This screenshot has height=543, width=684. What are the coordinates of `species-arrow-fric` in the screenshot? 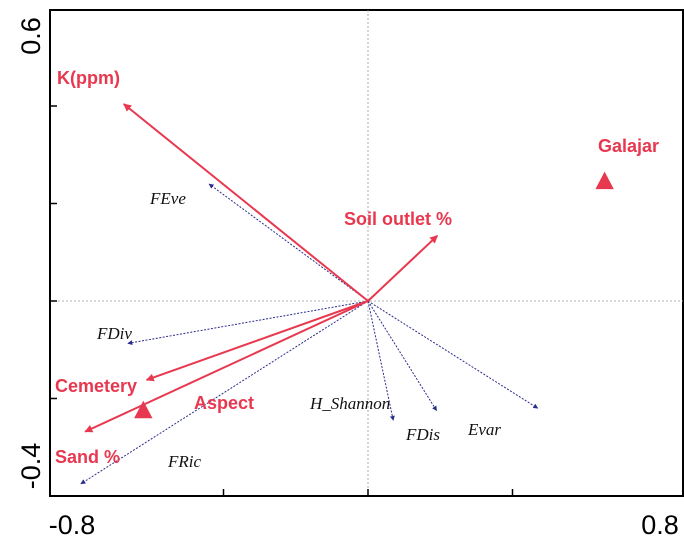 It's located at (224, 392).